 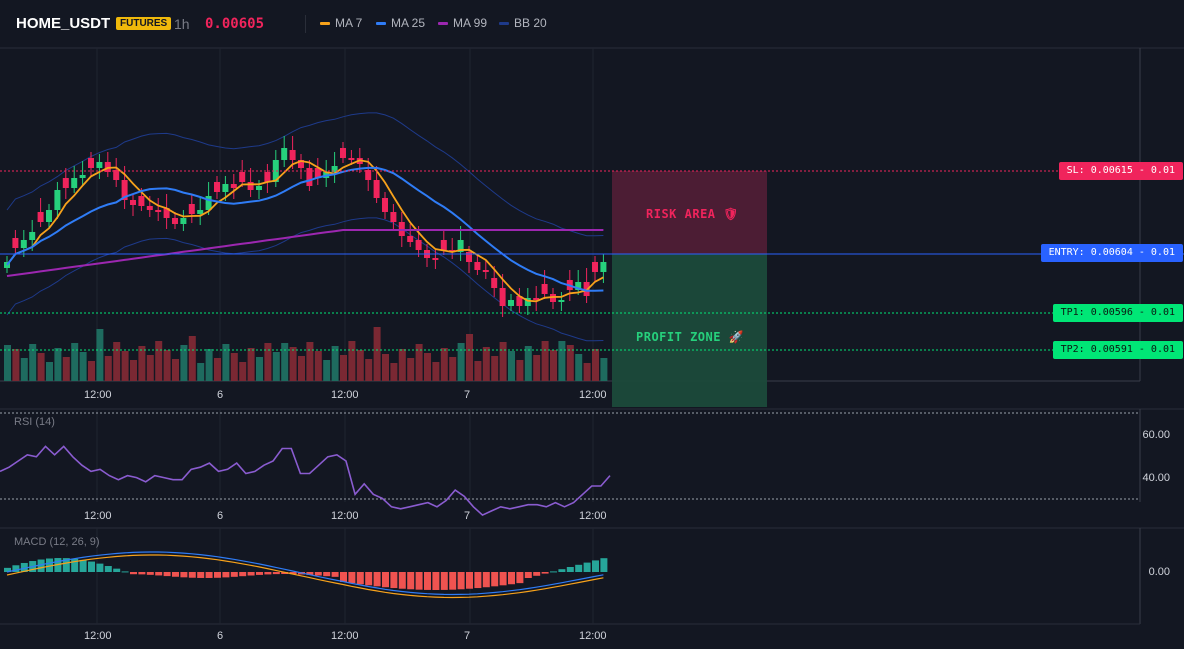 I want to click on futures-badge: FUTURES, so click(x=144, y=23).